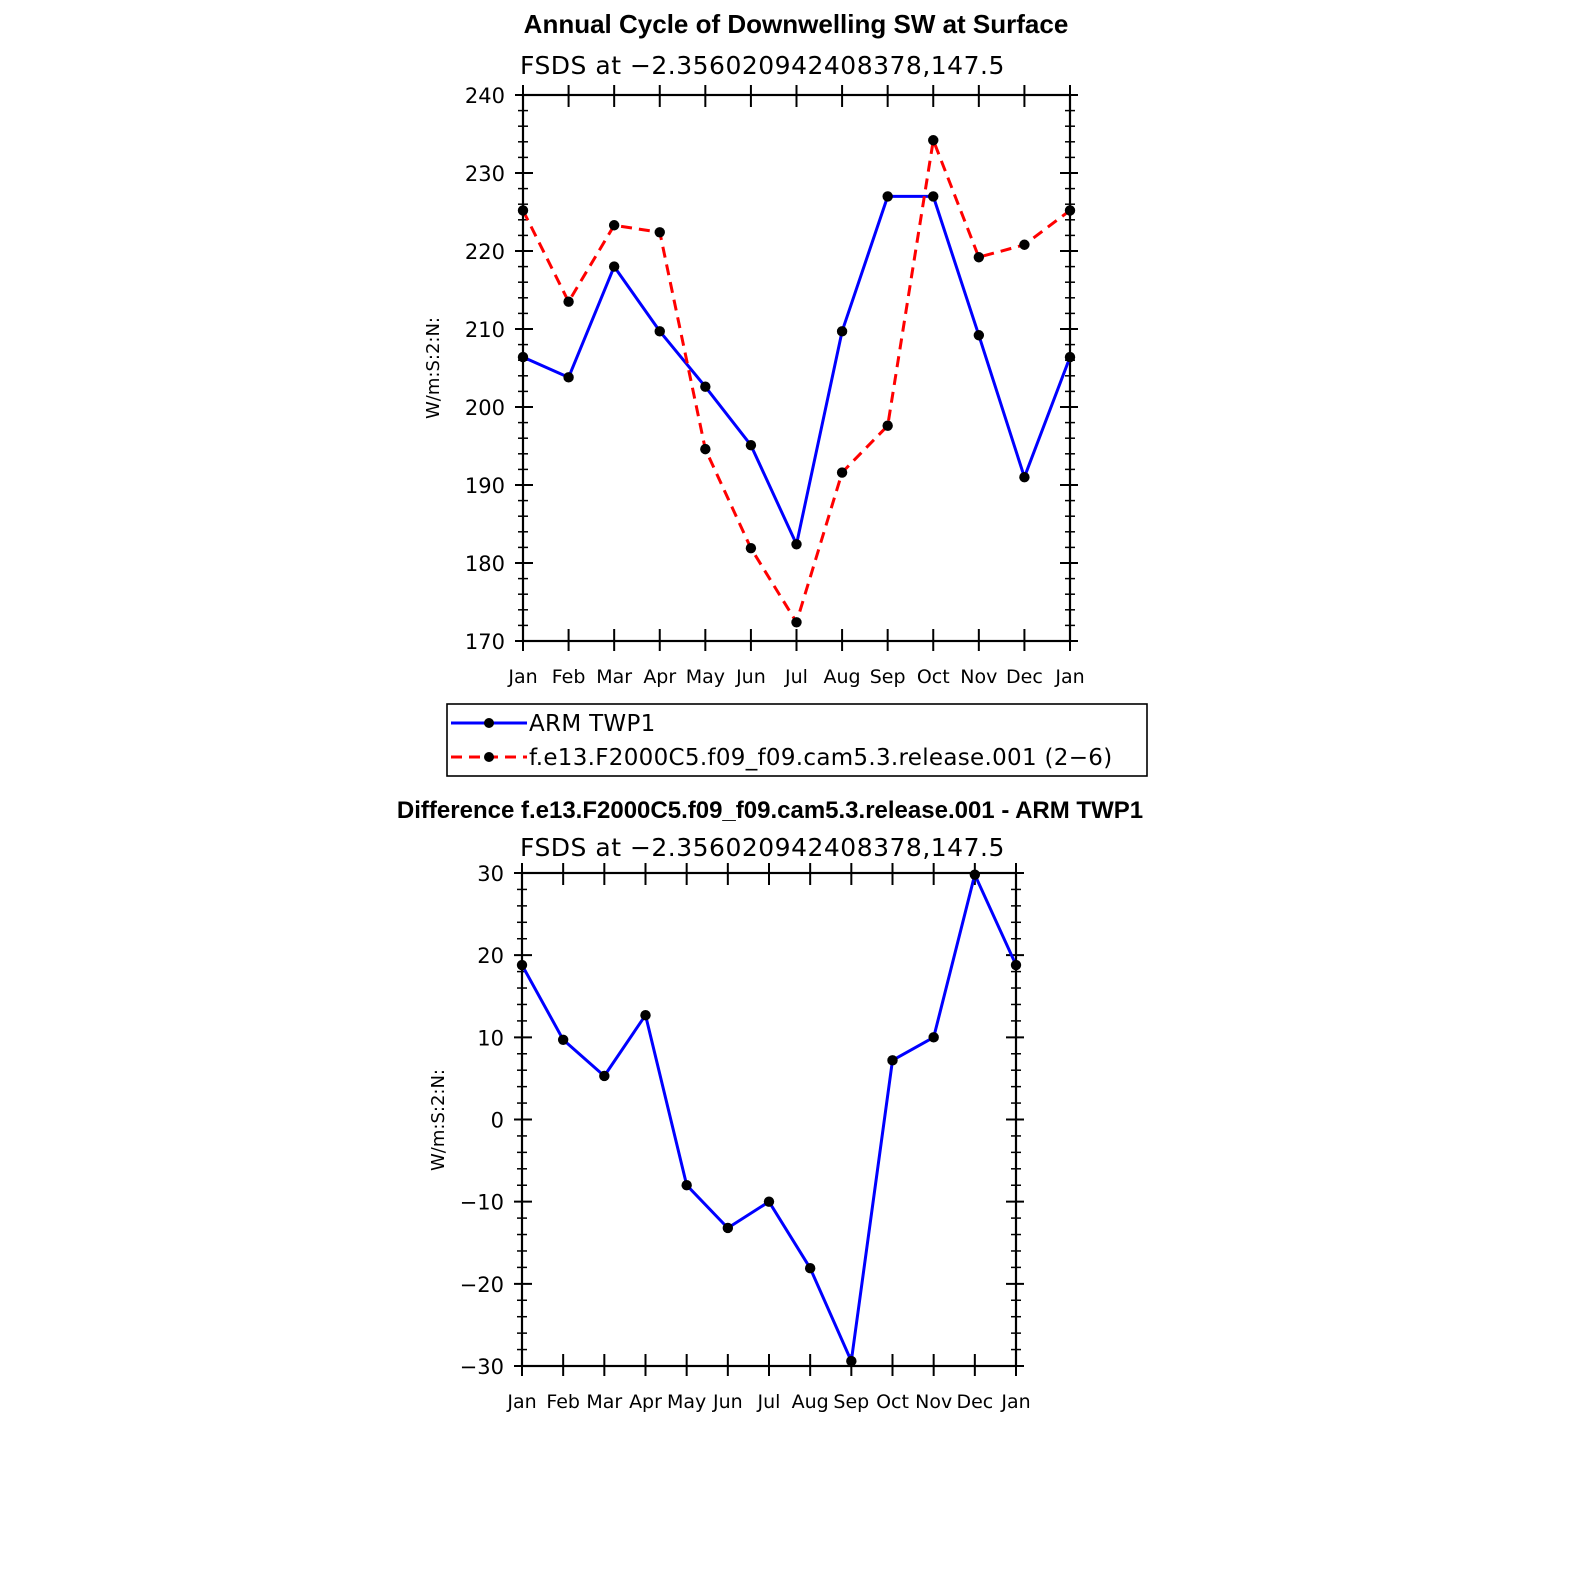 This screenshot has height=1574, width=1574. Describe the element at coordinates (485, 330) in the screenshot. I see `top-chart-y-tick-label: 210` at that location.